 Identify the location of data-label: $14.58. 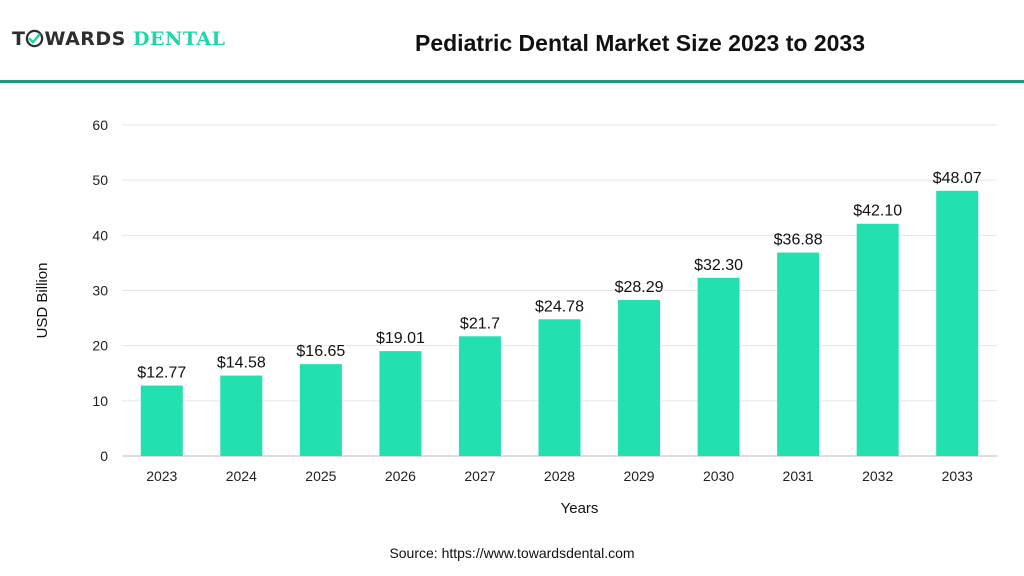
(241, 363).